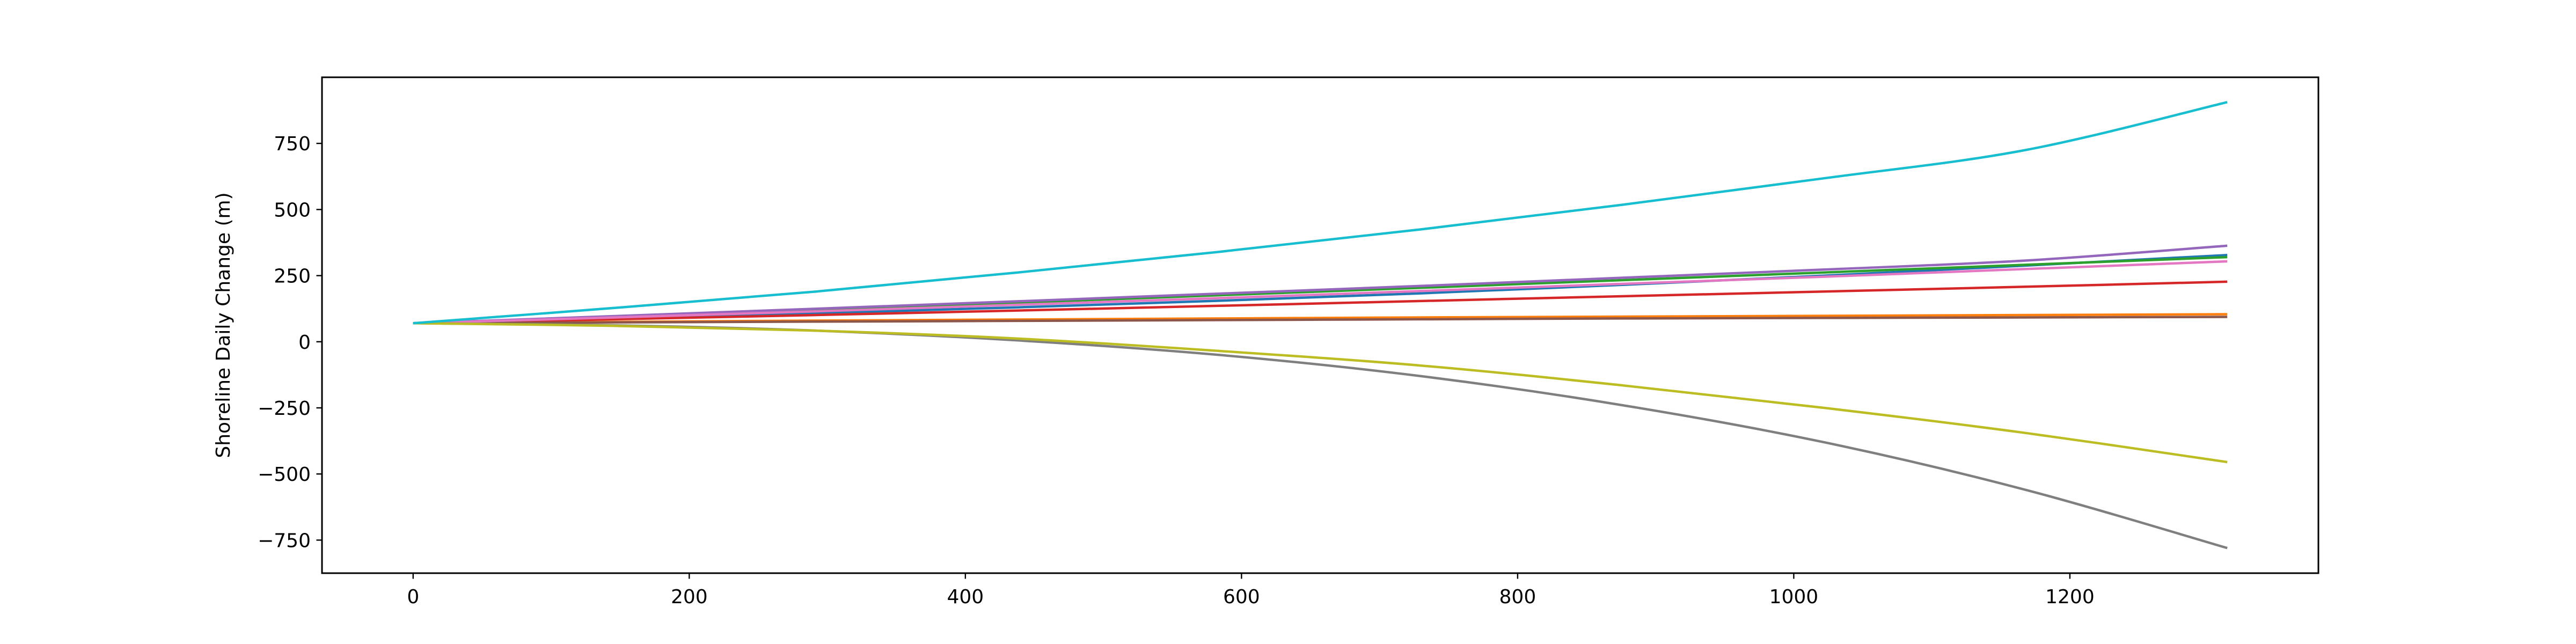  I want to click on y-tick-label: −500, so click(284, 475).